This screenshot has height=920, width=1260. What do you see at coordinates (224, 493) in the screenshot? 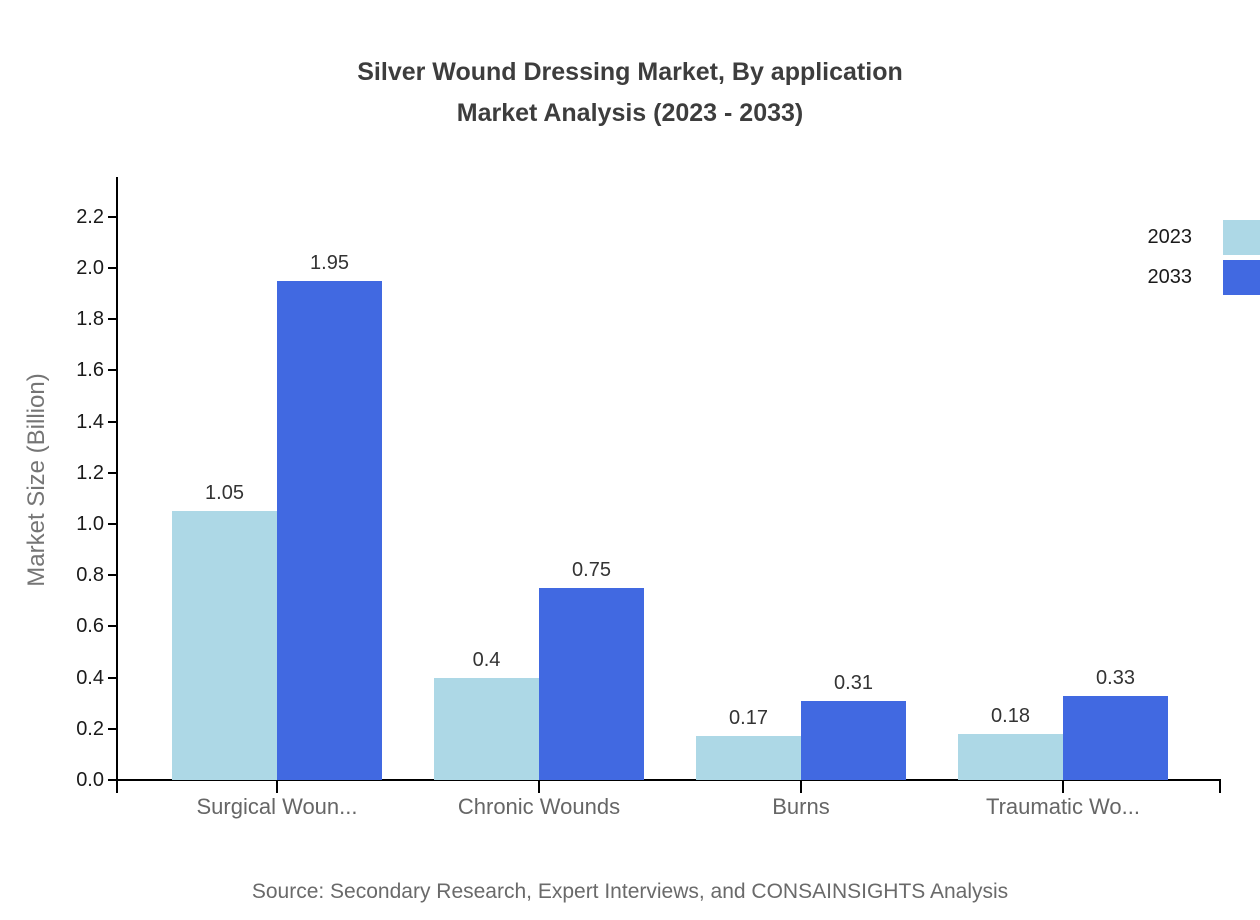
I see `bar-value-label: 1.05` at bounding box center [224, 493].